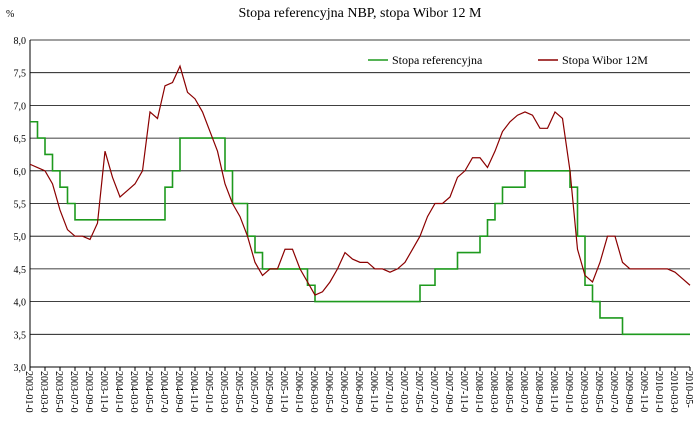 Image resolution: width=695 pixels, height=428 pixels. What do you see at coordinates (20, 270) in the screenshot?
I see `y-tick-label: 4,5` at bounding box center [20, 270].